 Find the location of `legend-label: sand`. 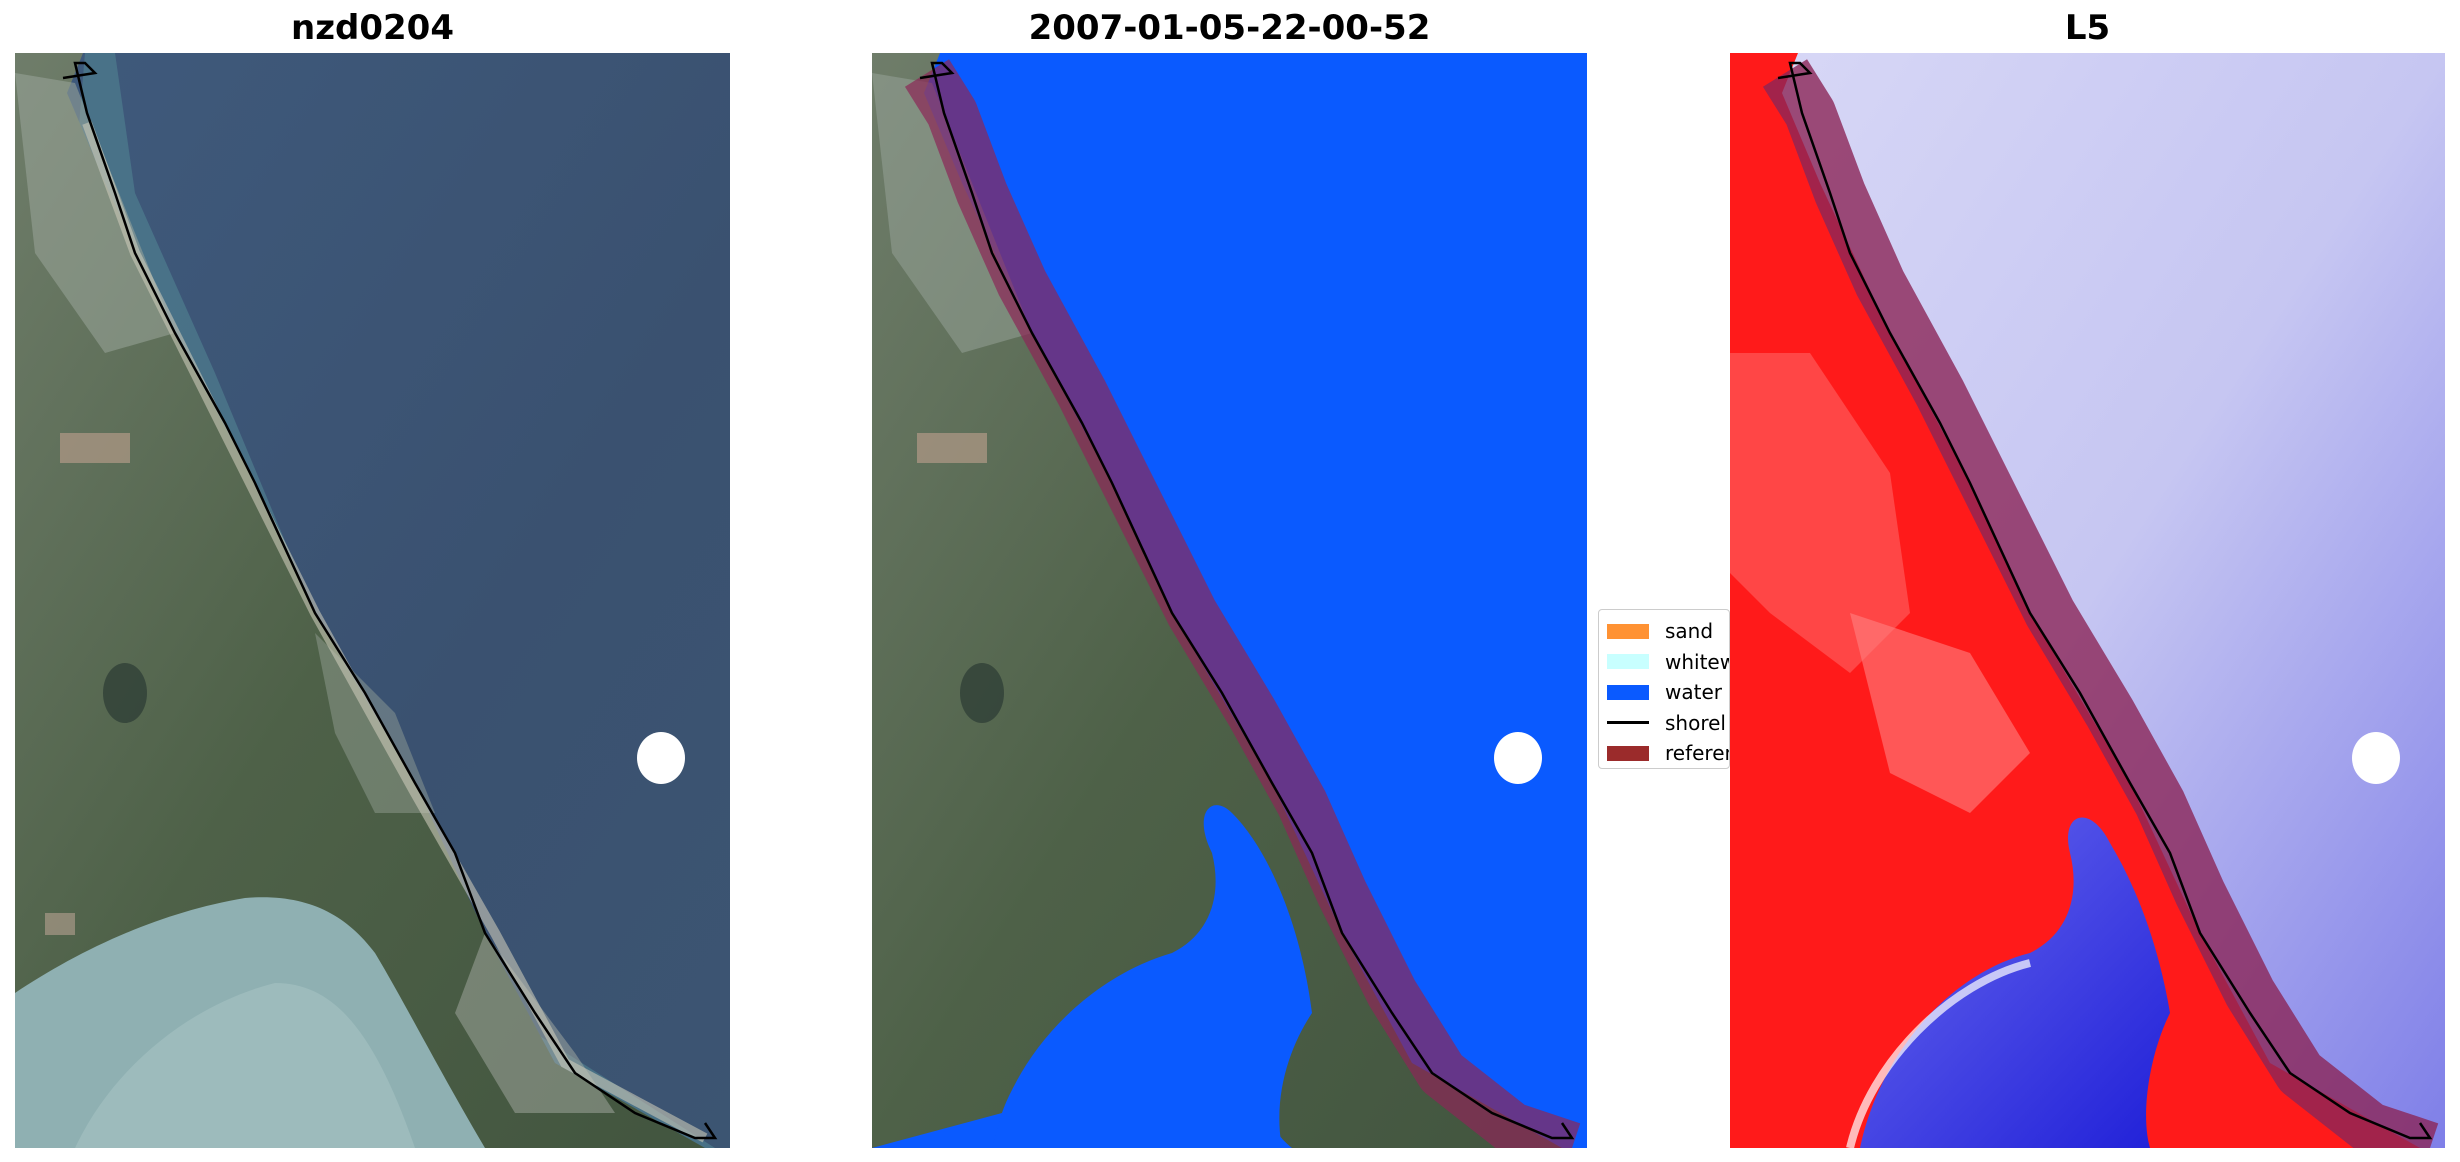

legend-label: sand is located at coordinates (1689, 631).